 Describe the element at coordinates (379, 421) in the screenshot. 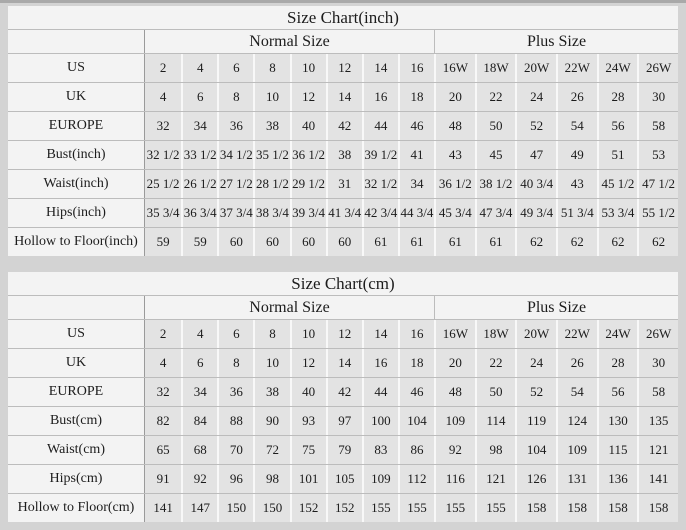

I see `size-value-cell: 100` at that location.